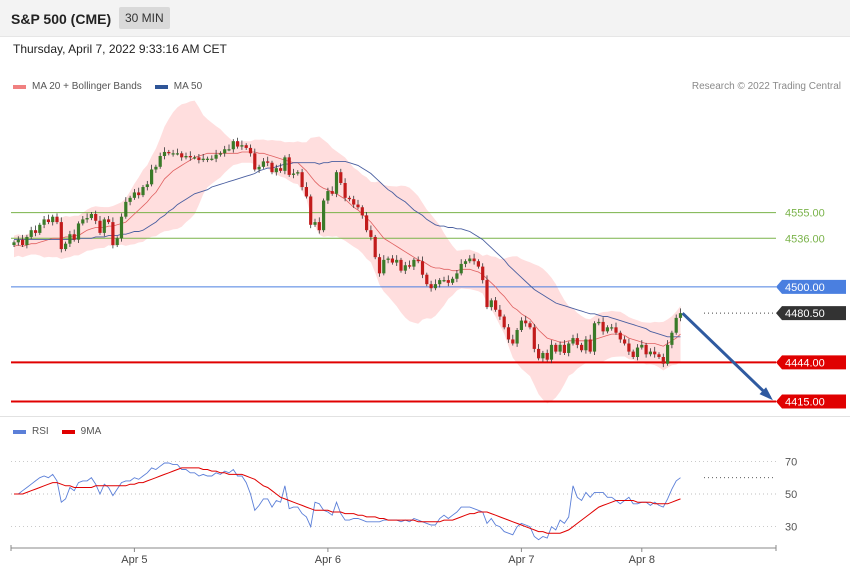  What do you see at coordinates (134, 560) in the screenshot?
I see `x-tick-label: Apr 5` at bounding box center [134, 560].